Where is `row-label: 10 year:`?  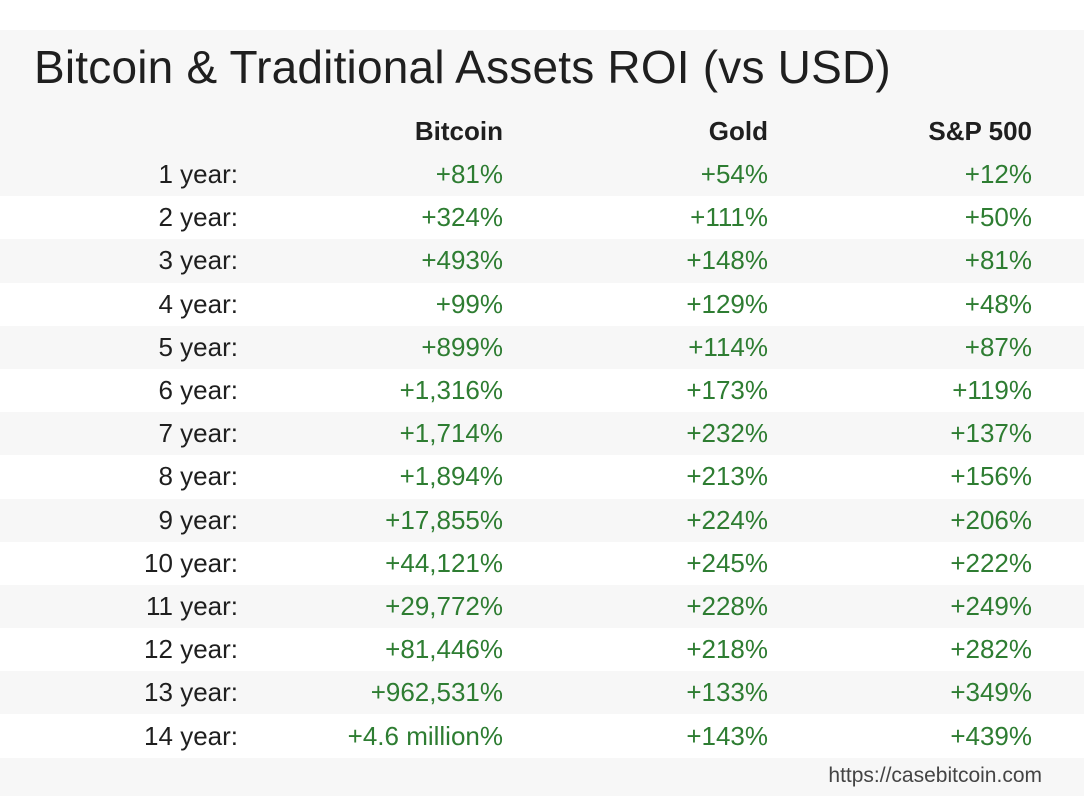
row-label: 10 year: is located at coordinates (191, 562).